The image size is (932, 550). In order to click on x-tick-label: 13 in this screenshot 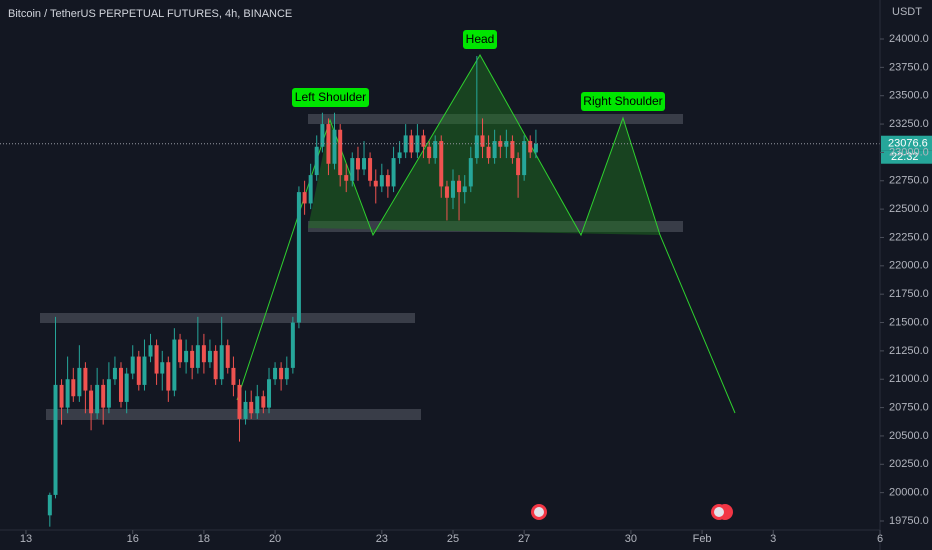, I will do `click(26, 539)`.